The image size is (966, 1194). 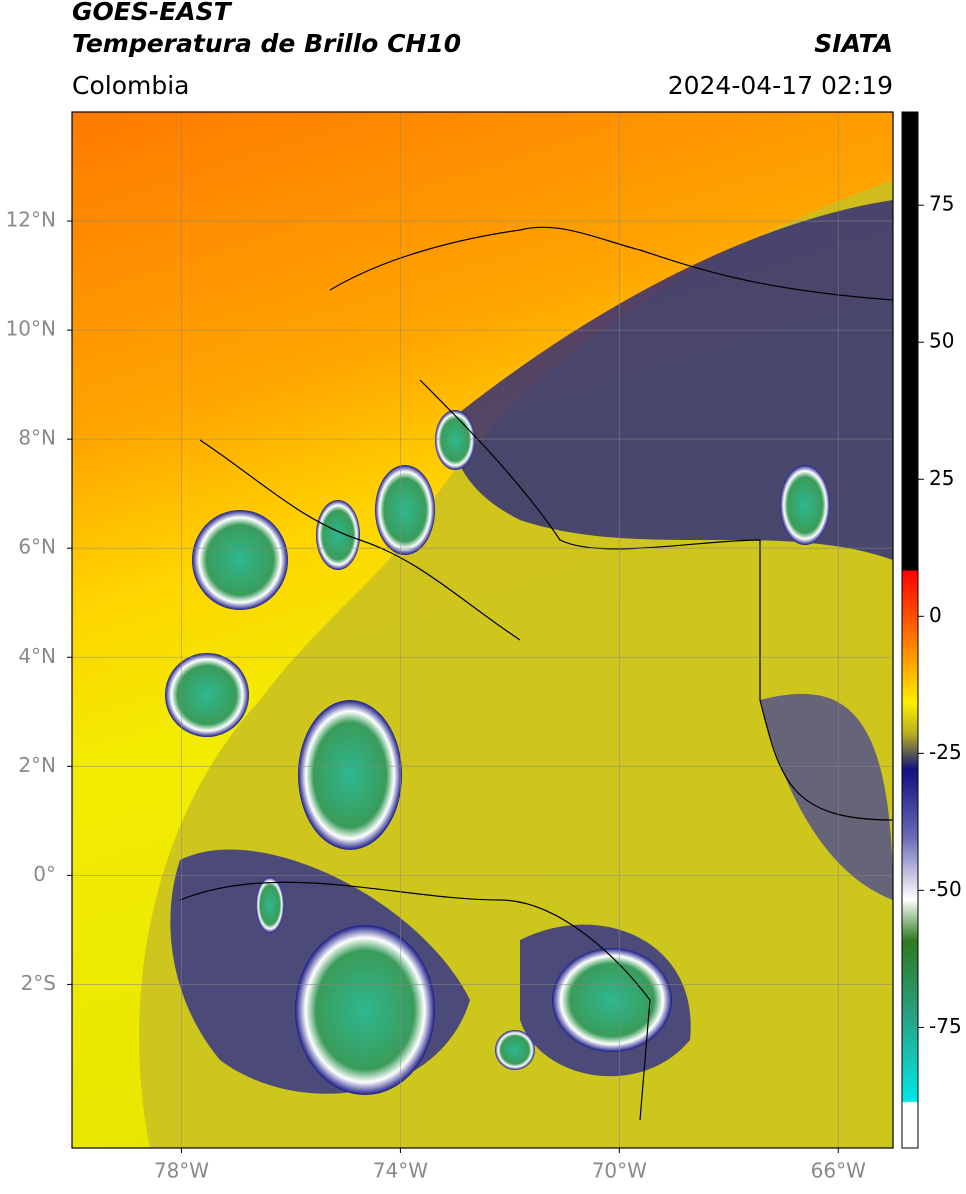 What do you see at coordinates (37, 547) in the screenshot?
I see `y-tick-label: 6°N` at bounding box center [37, 547].